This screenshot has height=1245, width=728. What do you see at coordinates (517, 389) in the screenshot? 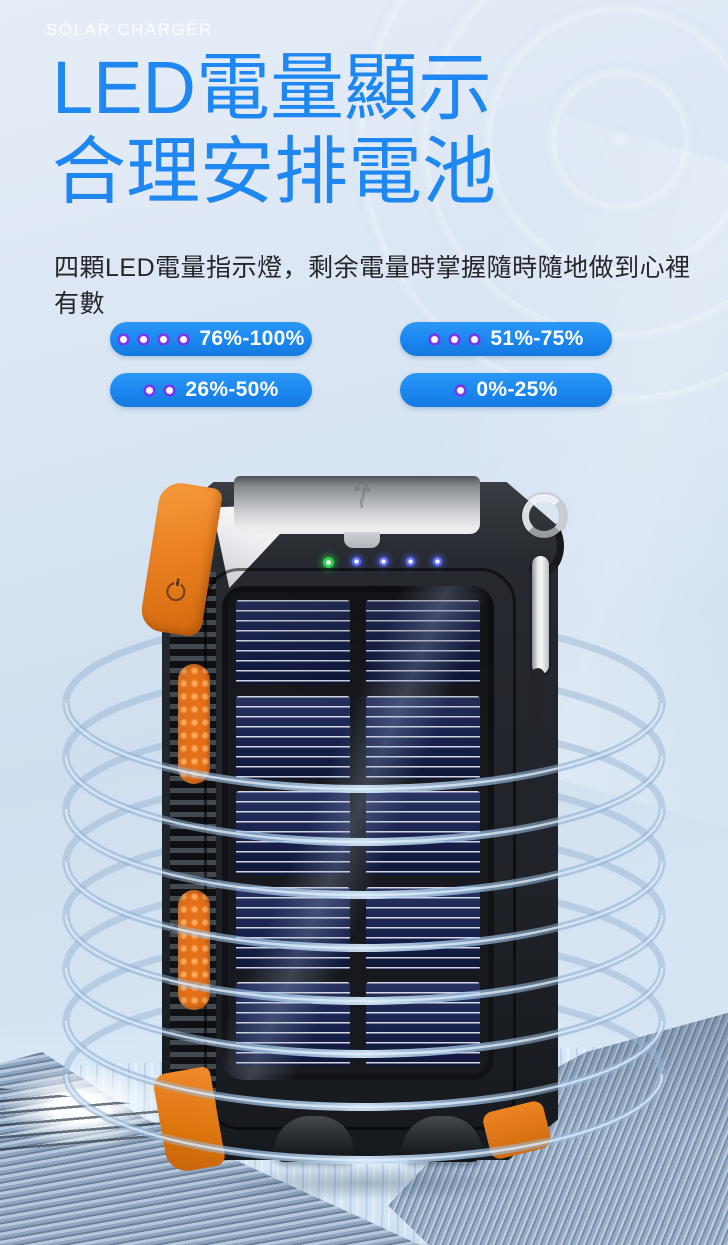
I see `battery-range-label: 0%-25%` at bounding box center [517, 389].